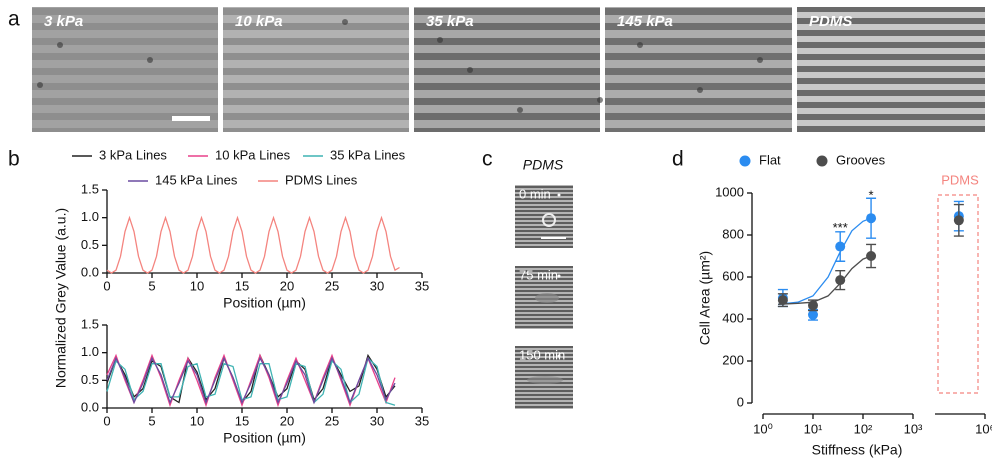  What do you see at coordinates (321, 179) in the screenshot?
I see `legend-label: PDMS Lines` at bounding box center [321, 179].